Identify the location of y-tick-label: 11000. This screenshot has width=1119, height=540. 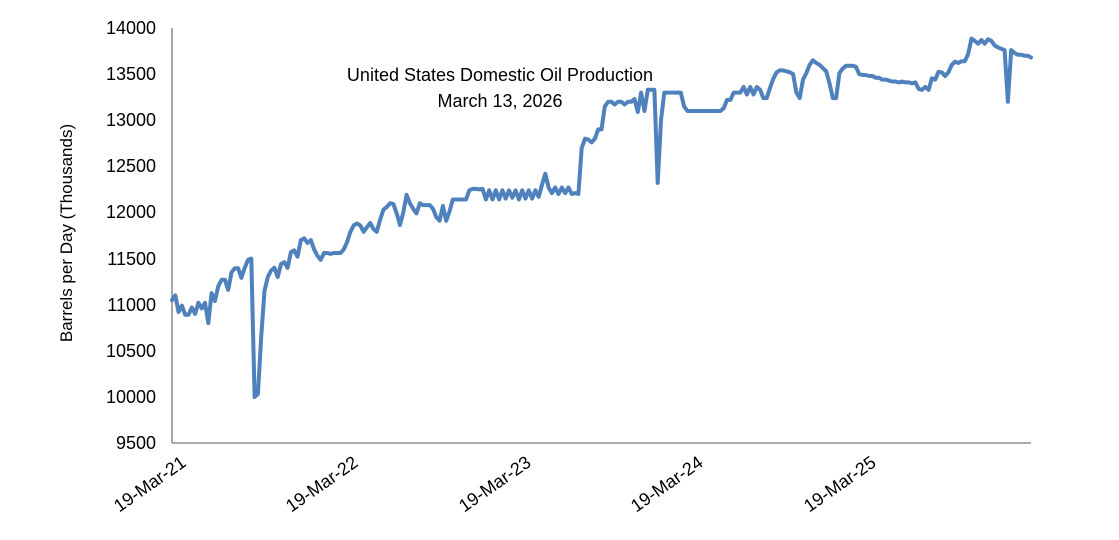
(131, 304).